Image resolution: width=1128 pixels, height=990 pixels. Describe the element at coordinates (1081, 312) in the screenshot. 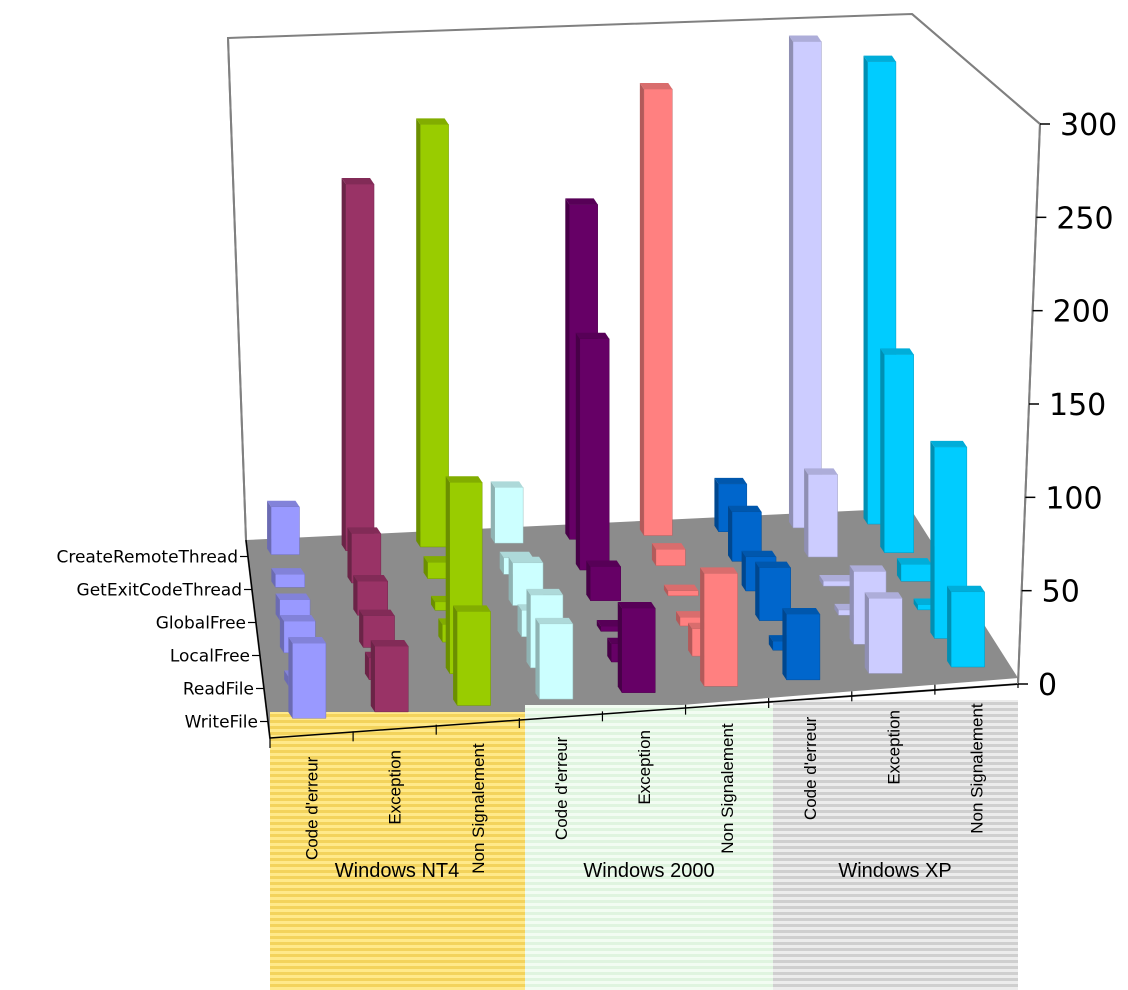

I see `value-tick-label-200: 200` at that location.